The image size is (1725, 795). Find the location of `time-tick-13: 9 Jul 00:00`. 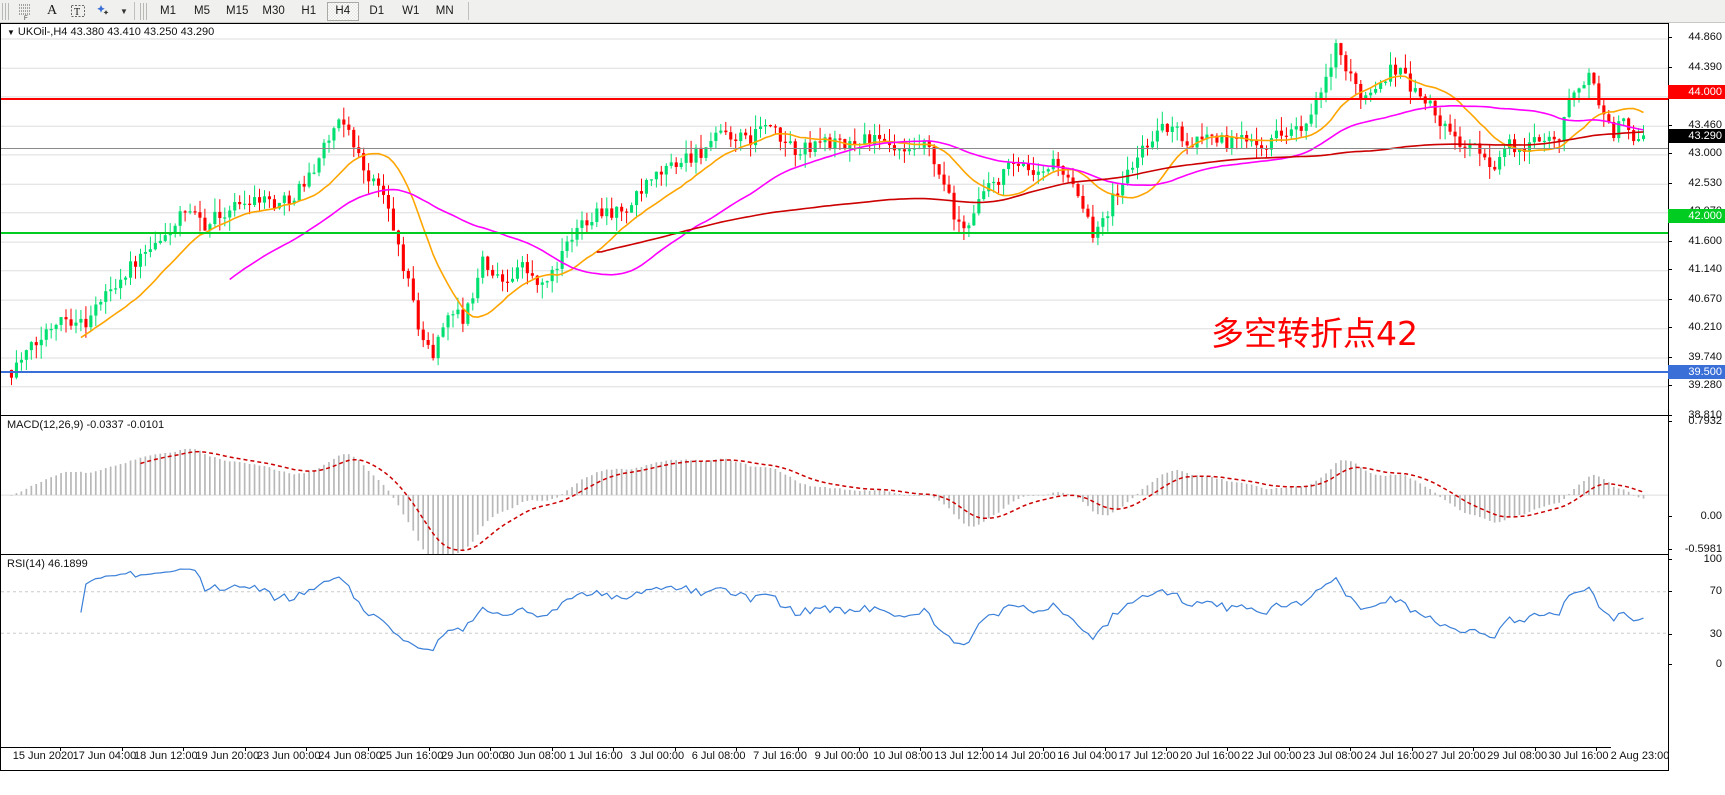

time-tick-13: 9 Jul 00:00 is located at coordinates (841, 756).